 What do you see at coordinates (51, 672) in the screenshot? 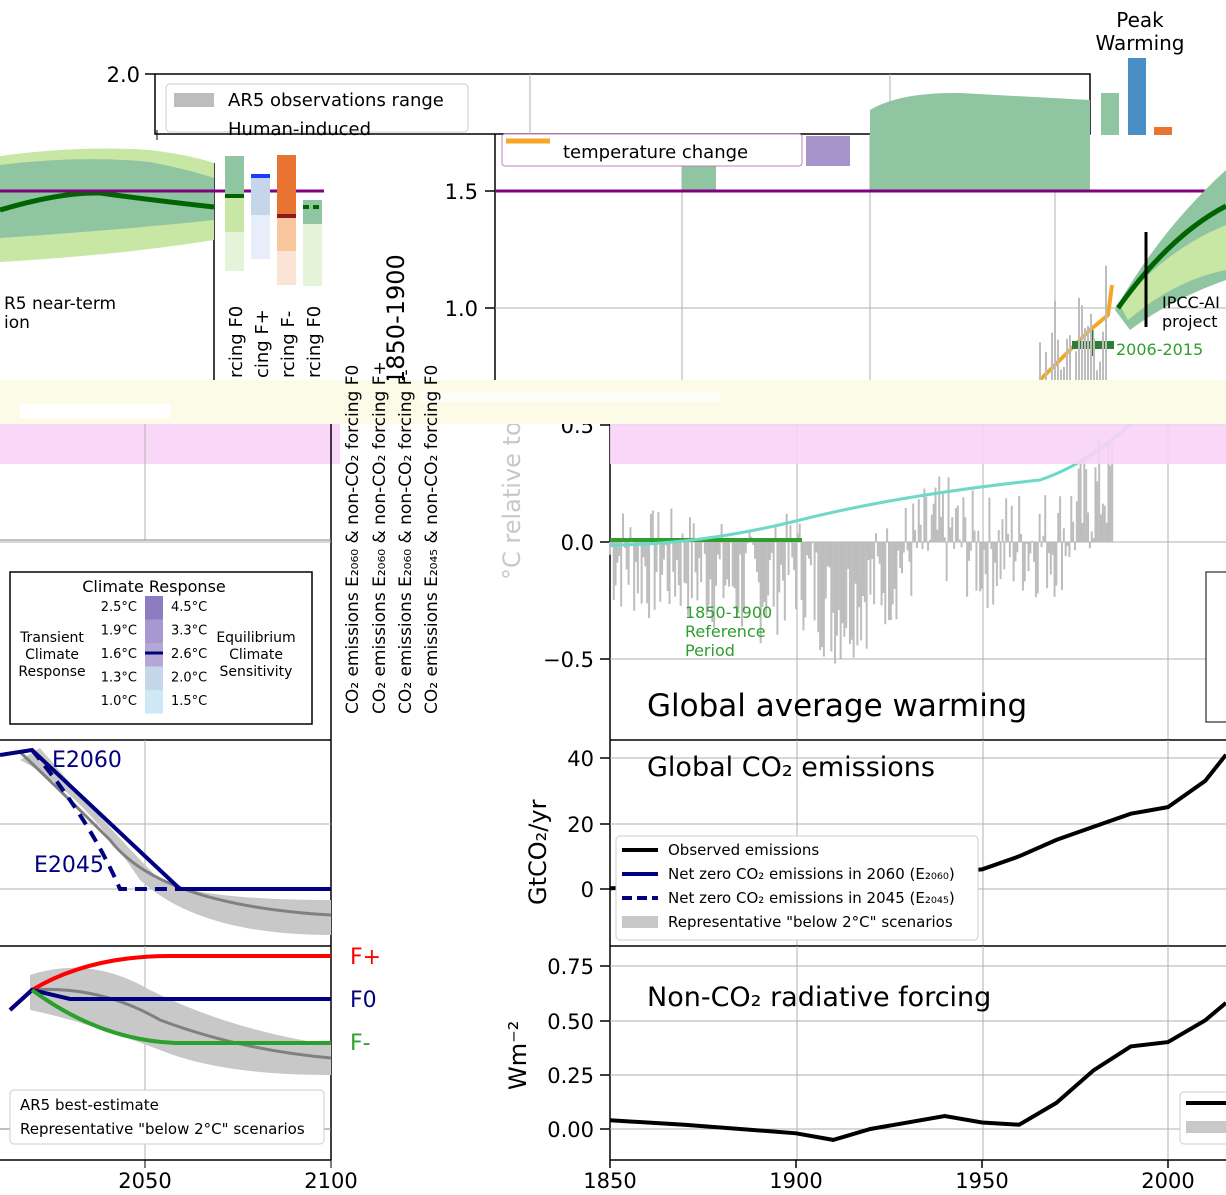
I see `tcr-label-3: Response` at bounding box center [51, 672].